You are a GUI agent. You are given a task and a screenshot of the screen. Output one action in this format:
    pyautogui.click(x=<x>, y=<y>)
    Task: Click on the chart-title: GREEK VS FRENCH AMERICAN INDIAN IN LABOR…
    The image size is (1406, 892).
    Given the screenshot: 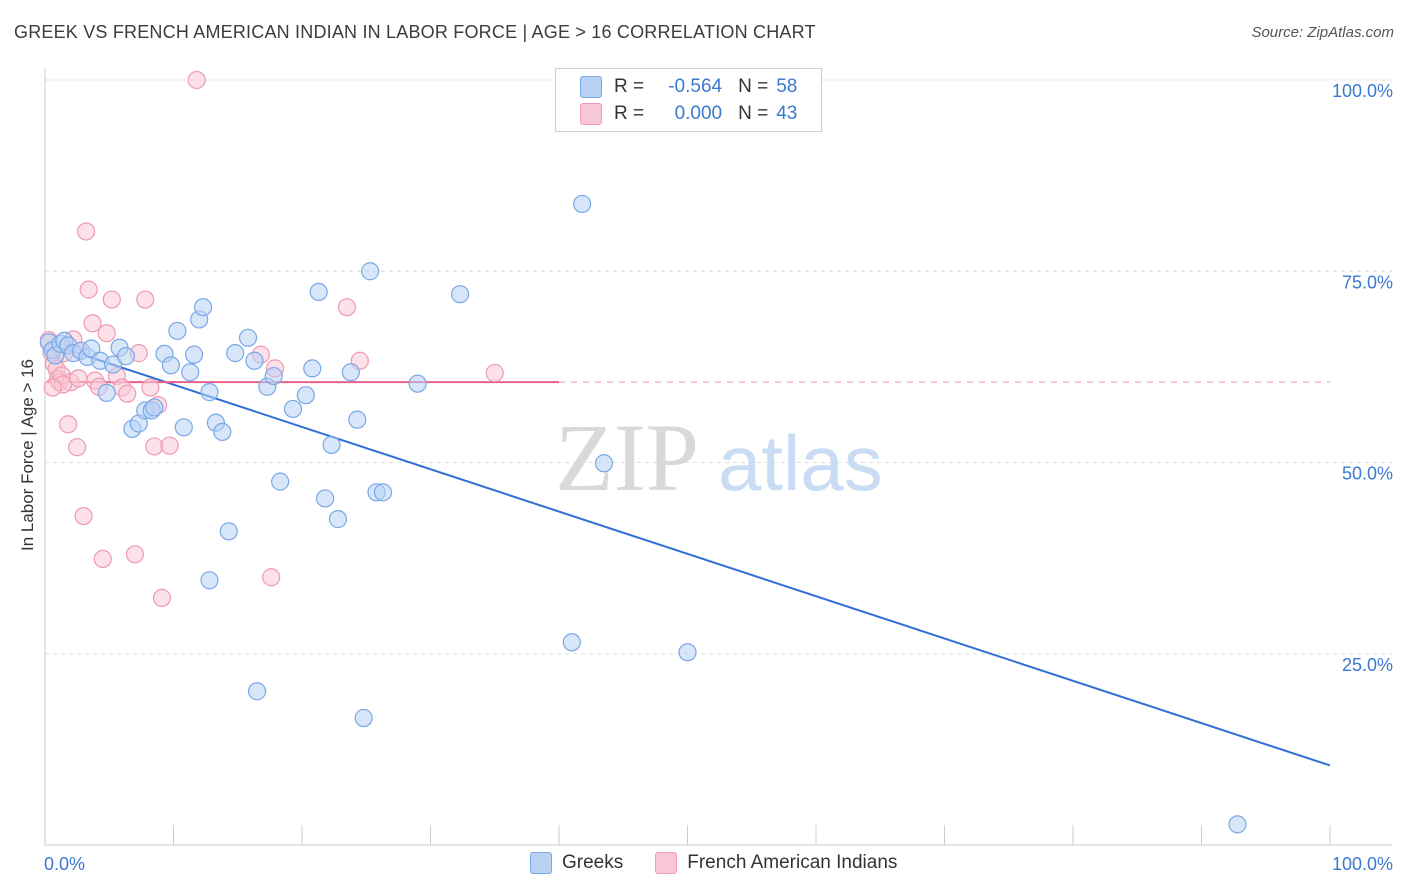 What is the action you would take?
    pyautogui.click(x=415, y=32)
    